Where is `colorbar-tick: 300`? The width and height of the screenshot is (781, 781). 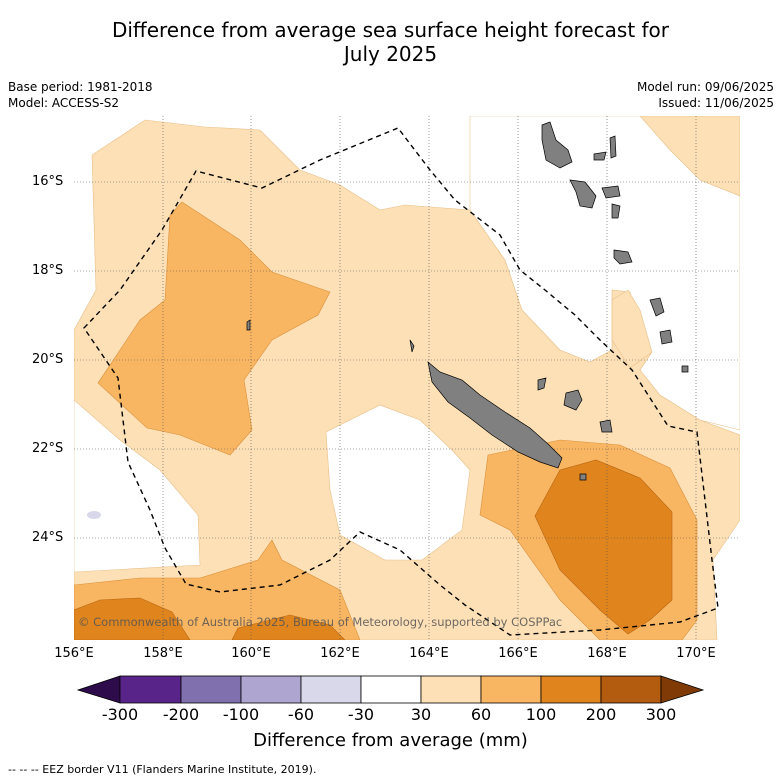
colorbar-tick: 300 is located at coordinates (661, 714).